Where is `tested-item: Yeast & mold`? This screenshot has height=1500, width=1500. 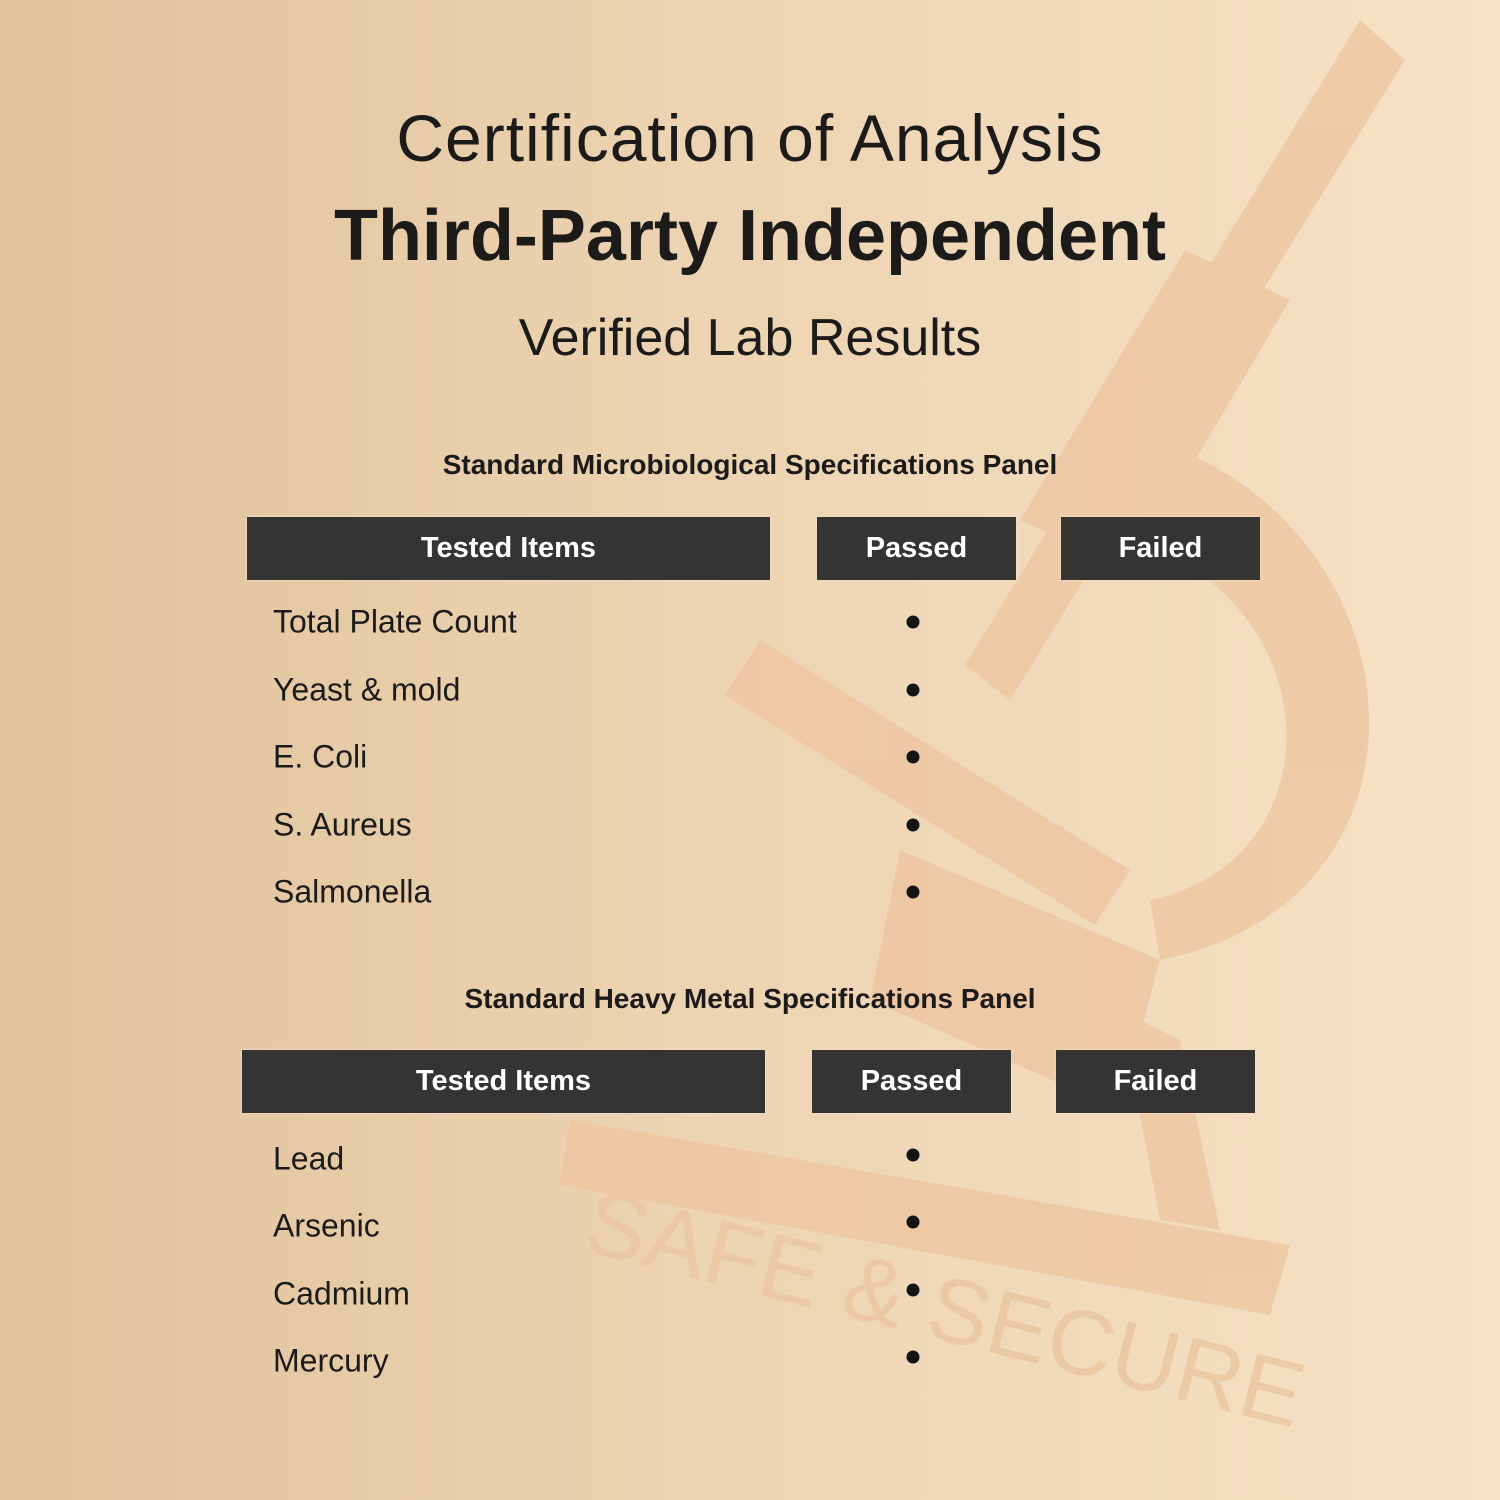
tested-item: Yeast & mold is located at coordinates (367, 689).